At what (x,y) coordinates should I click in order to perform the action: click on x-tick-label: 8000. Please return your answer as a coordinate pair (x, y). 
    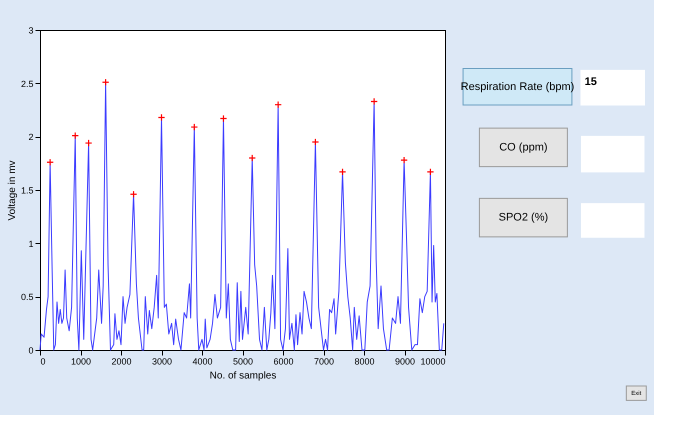
    Looking at the image, I should click on (364, 361).